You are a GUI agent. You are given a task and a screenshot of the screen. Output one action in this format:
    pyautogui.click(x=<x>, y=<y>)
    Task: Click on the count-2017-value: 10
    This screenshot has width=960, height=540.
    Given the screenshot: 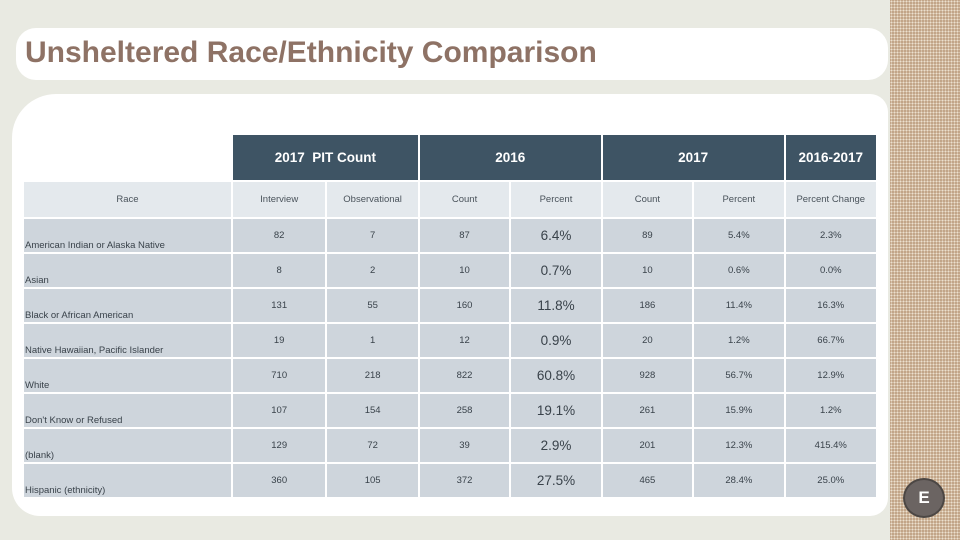 What is the action you would take?
    pyautogui.click(x=647, y=270)
    